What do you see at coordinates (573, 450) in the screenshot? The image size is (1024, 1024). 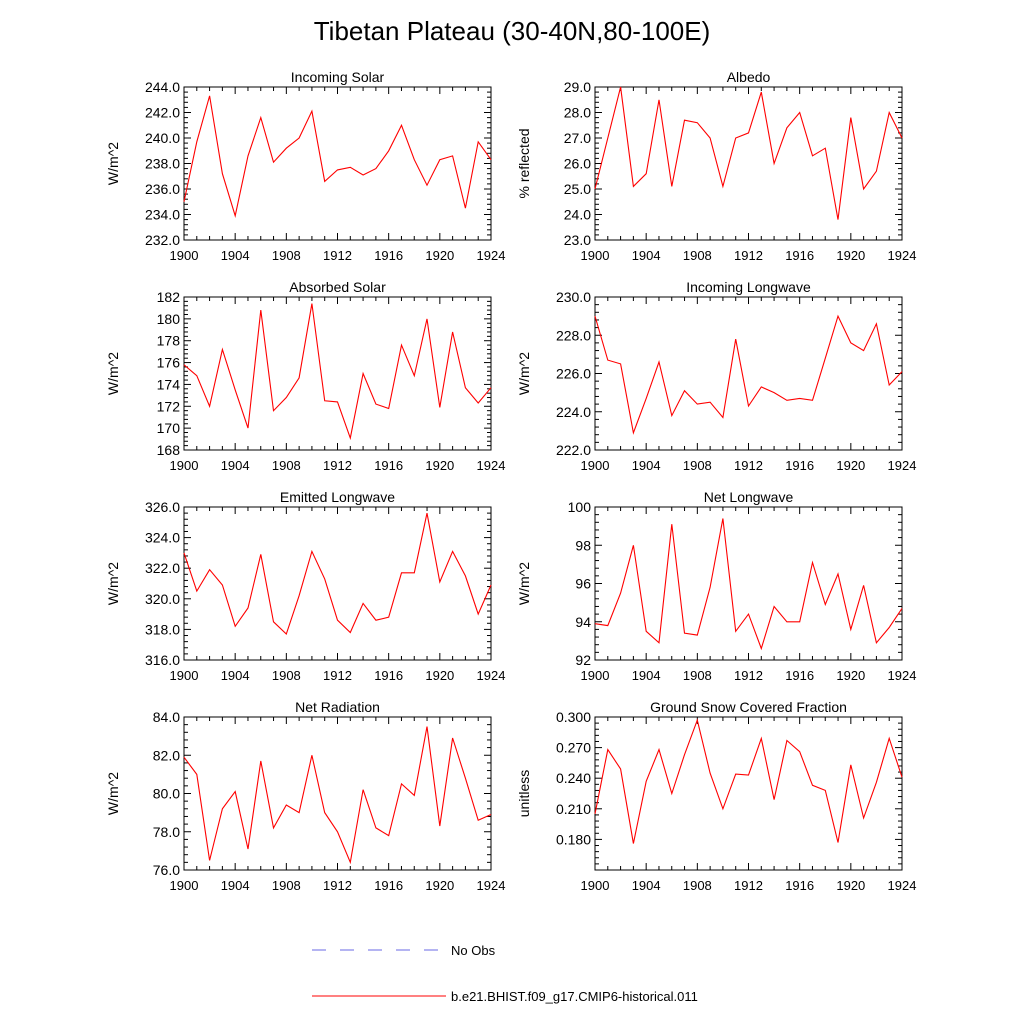 I see `y-tick-label: 222.0` at bounding box center [573, 450].